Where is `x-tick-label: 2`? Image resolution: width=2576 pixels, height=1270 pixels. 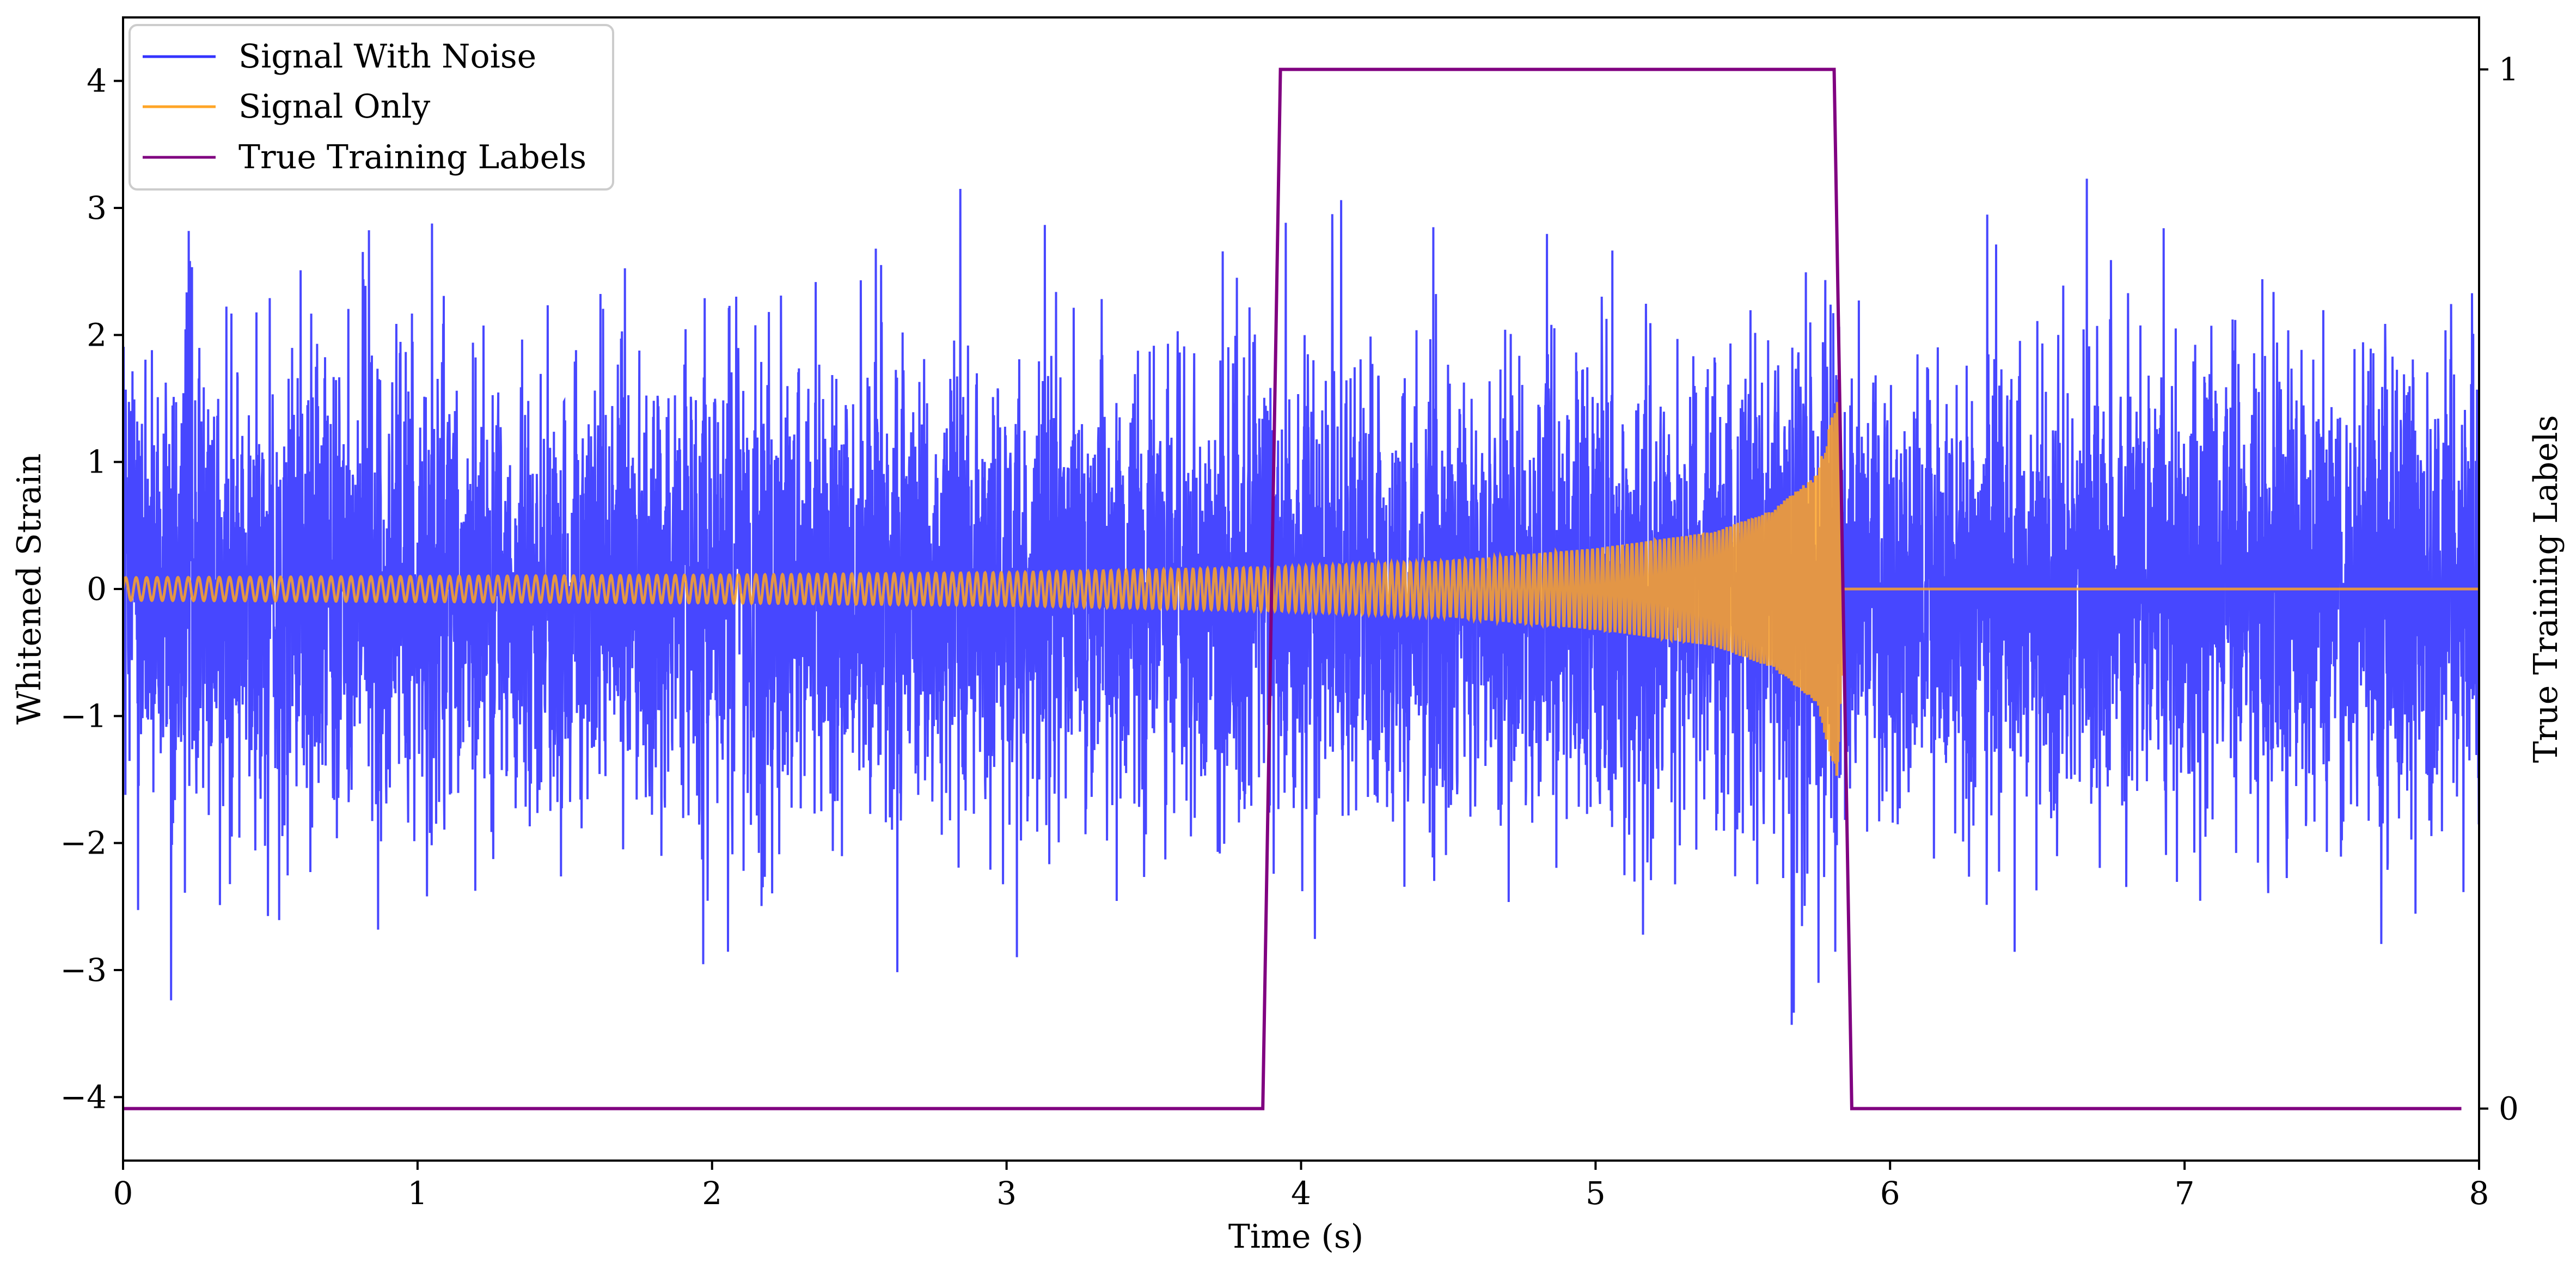
x-tick-label: 2 is located at coordinates (712, 1193).